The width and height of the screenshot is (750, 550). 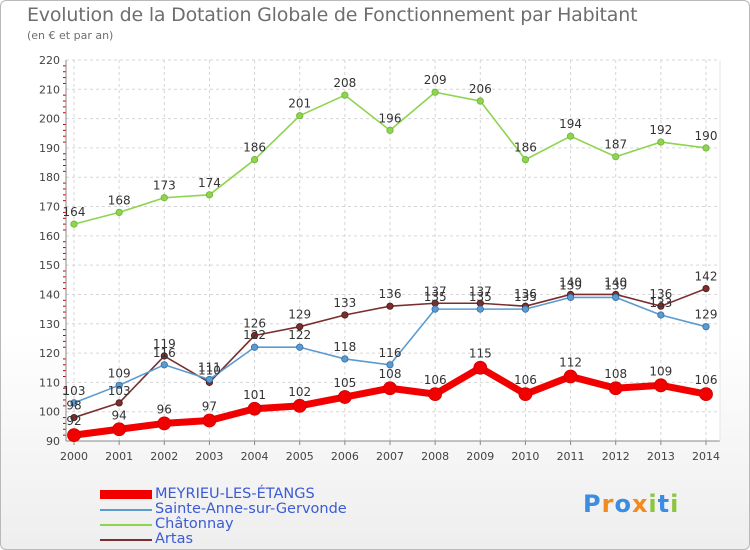 What do you see at coordinates (254, 323) in the screenshot?
I see `data-label-artas: 126` at bounding box center [254, 323].